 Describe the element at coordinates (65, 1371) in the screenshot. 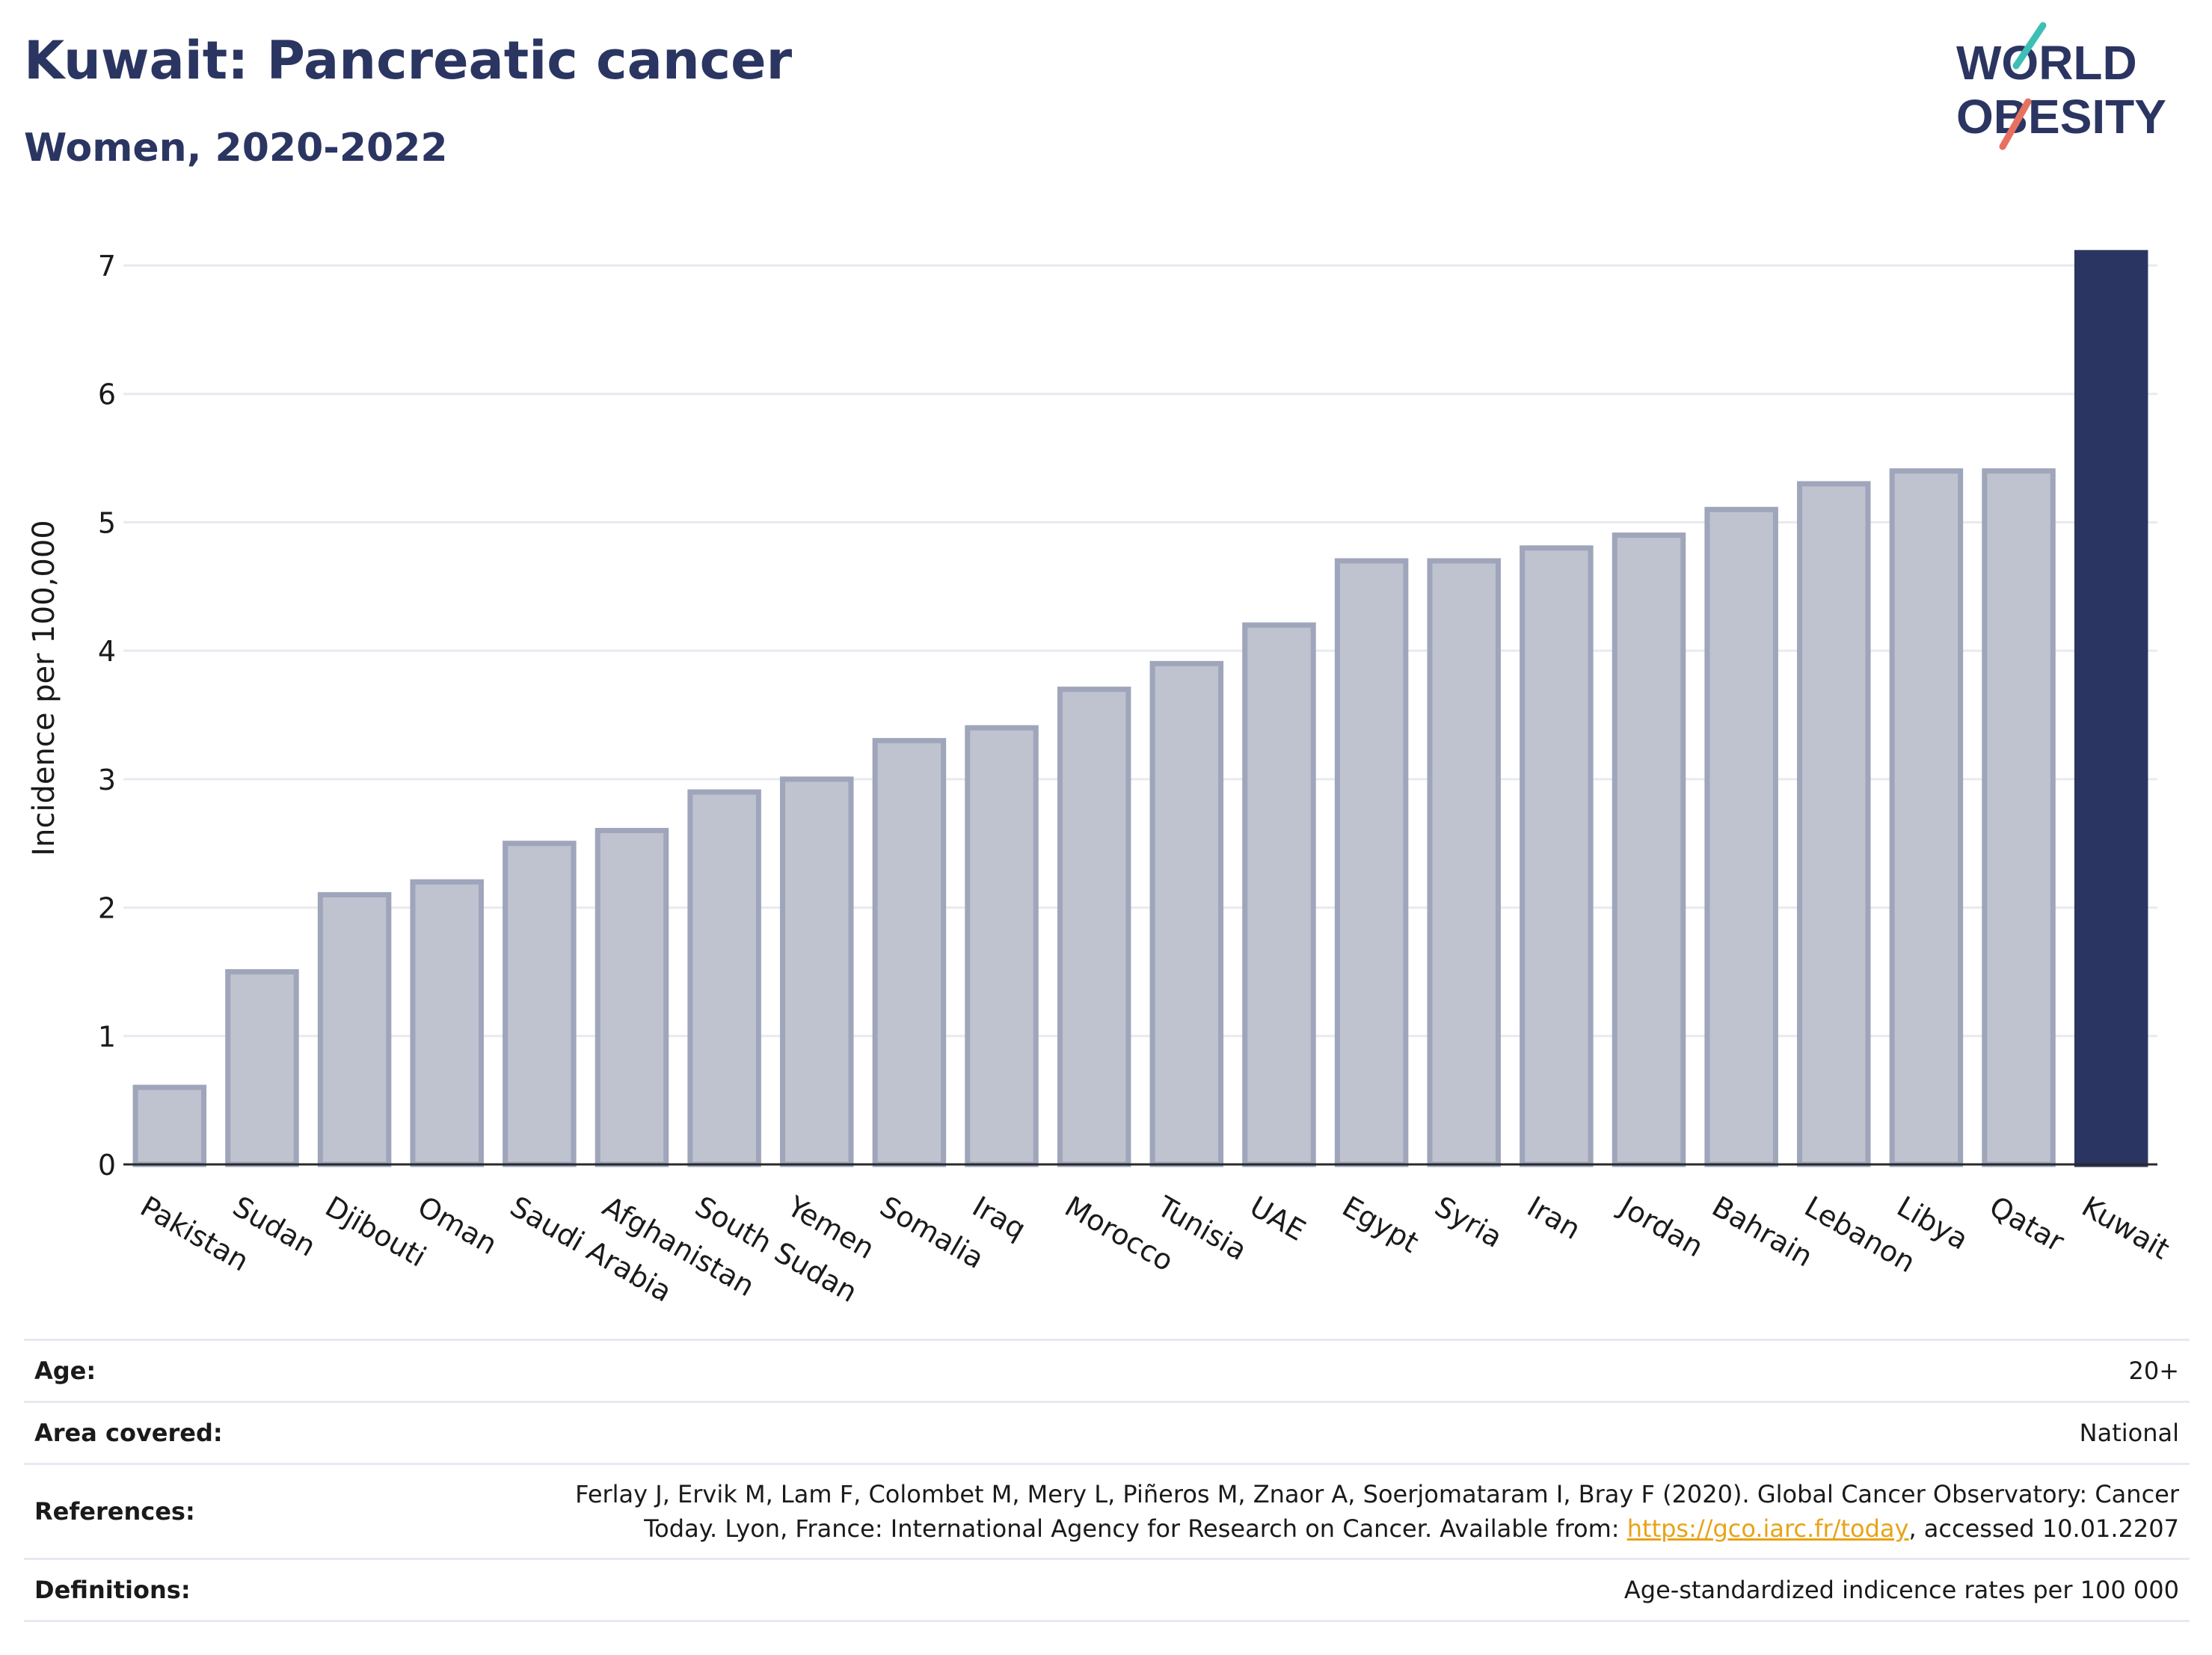

I see `meta-key: Age:` at that location.